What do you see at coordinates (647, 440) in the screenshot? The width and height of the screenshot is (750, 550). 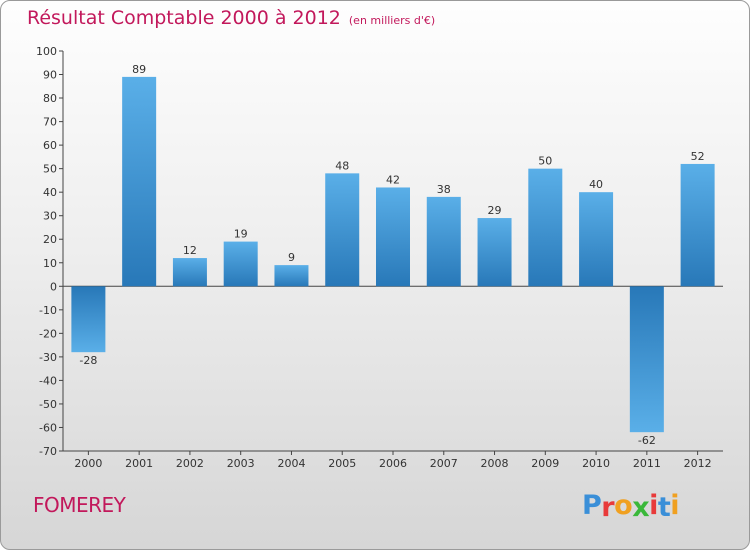 I see `value-label-2011: -62` at bounding box center [647, 440].